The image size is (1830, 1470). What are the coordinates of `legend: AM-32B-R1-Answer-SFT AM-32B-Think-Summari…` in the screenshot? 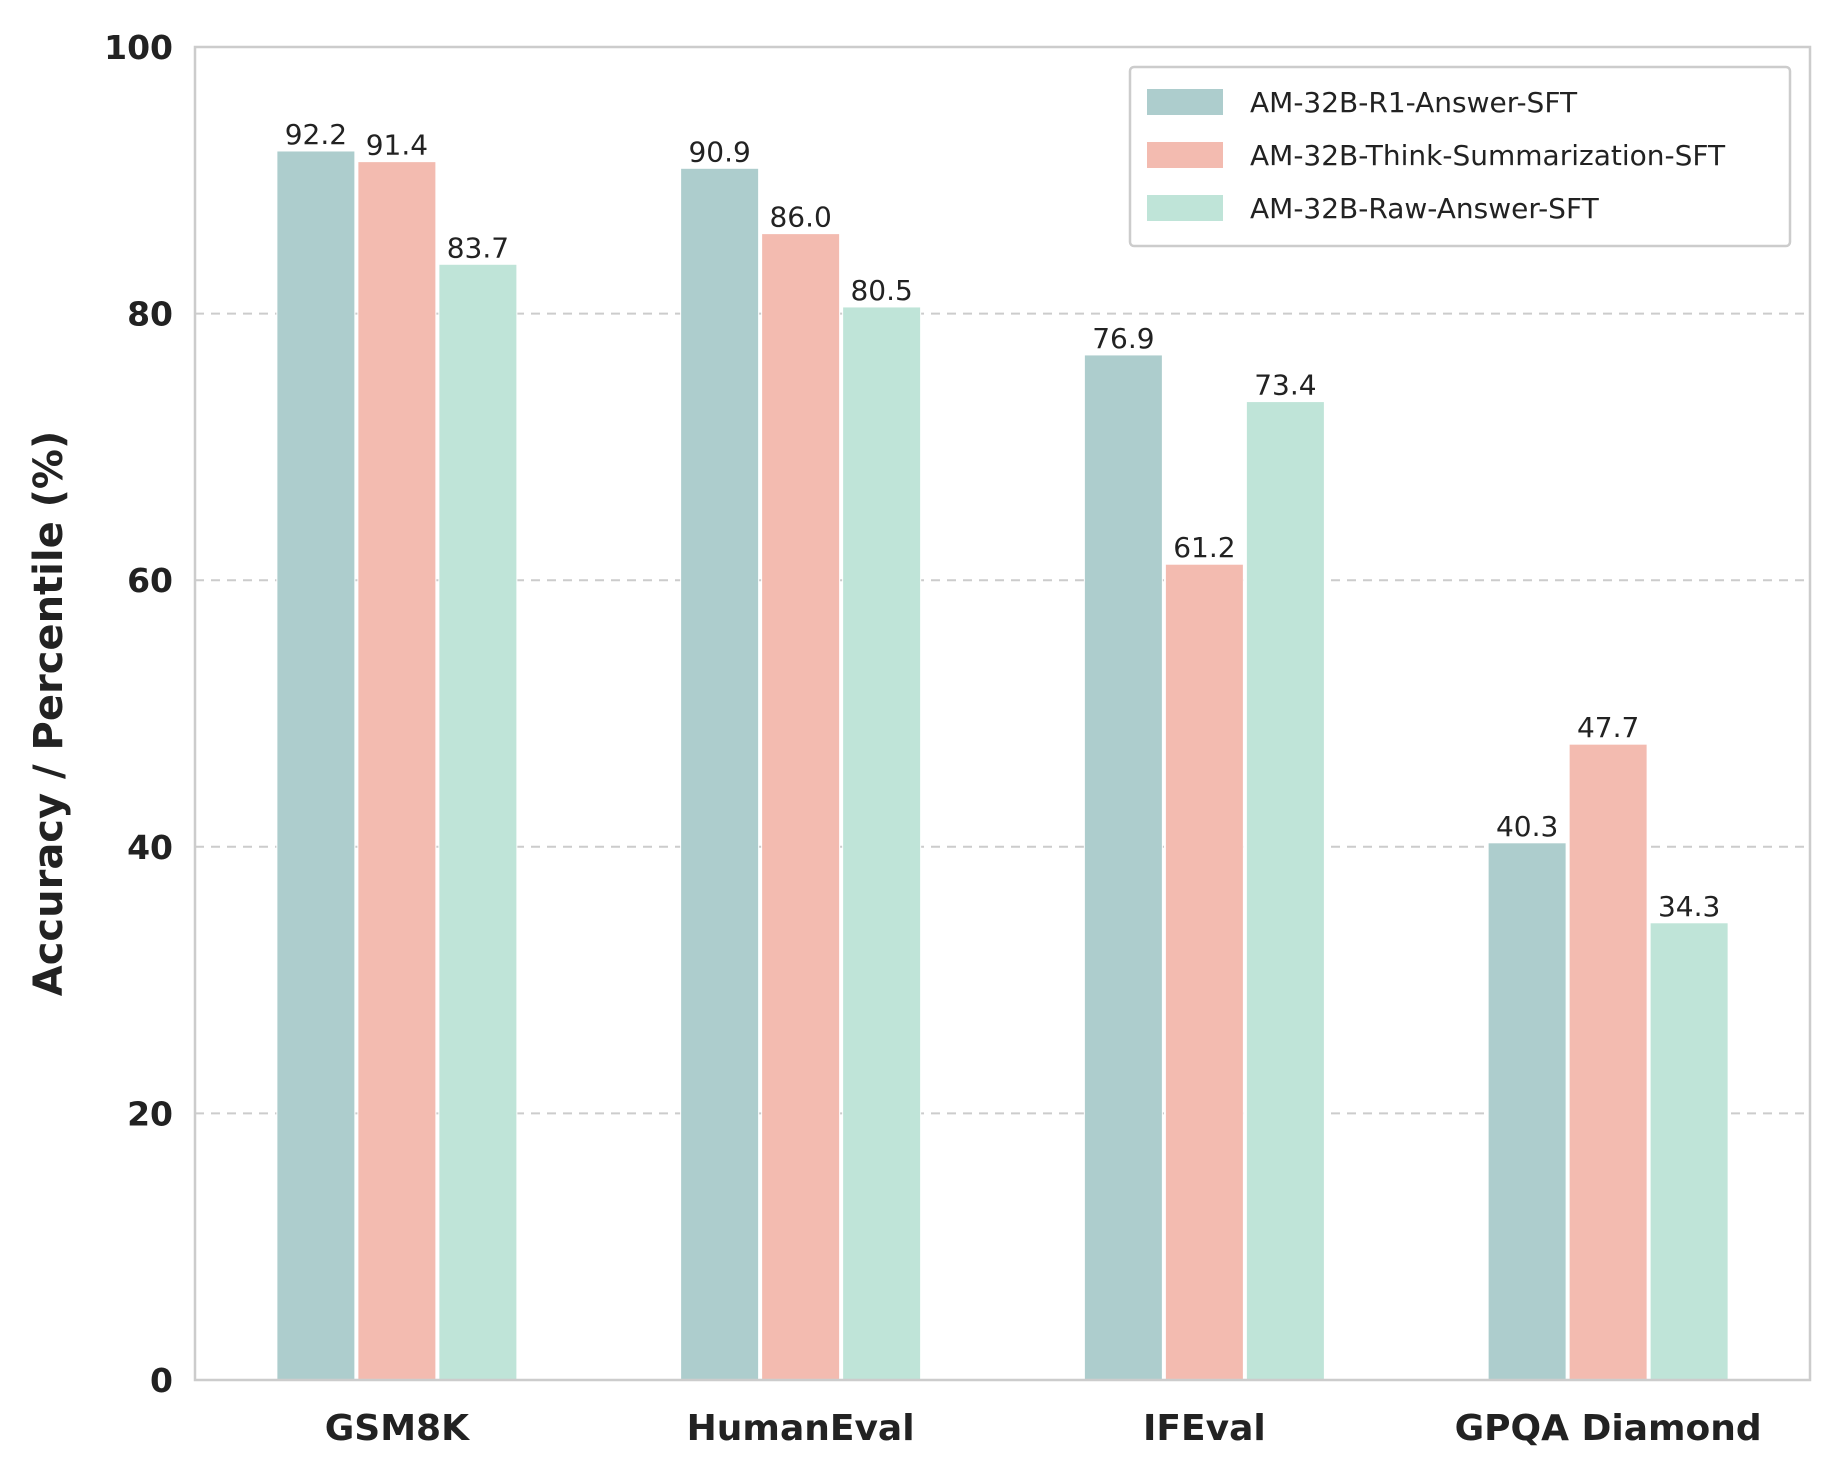 It's located at (1460, 156).